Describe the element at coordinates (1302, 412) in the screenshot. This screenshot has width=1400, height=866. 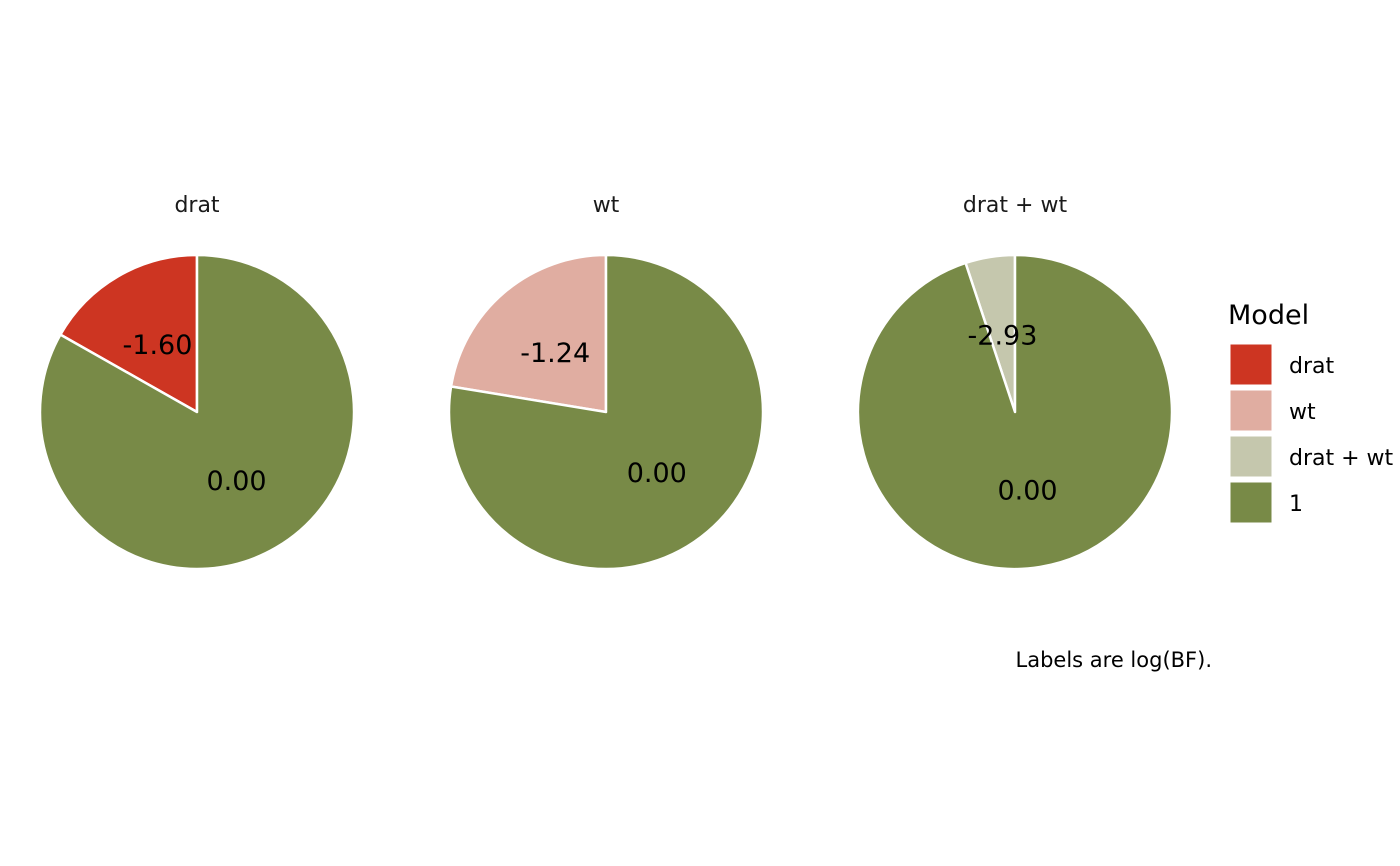
I see `legend-label: wt` at that location.